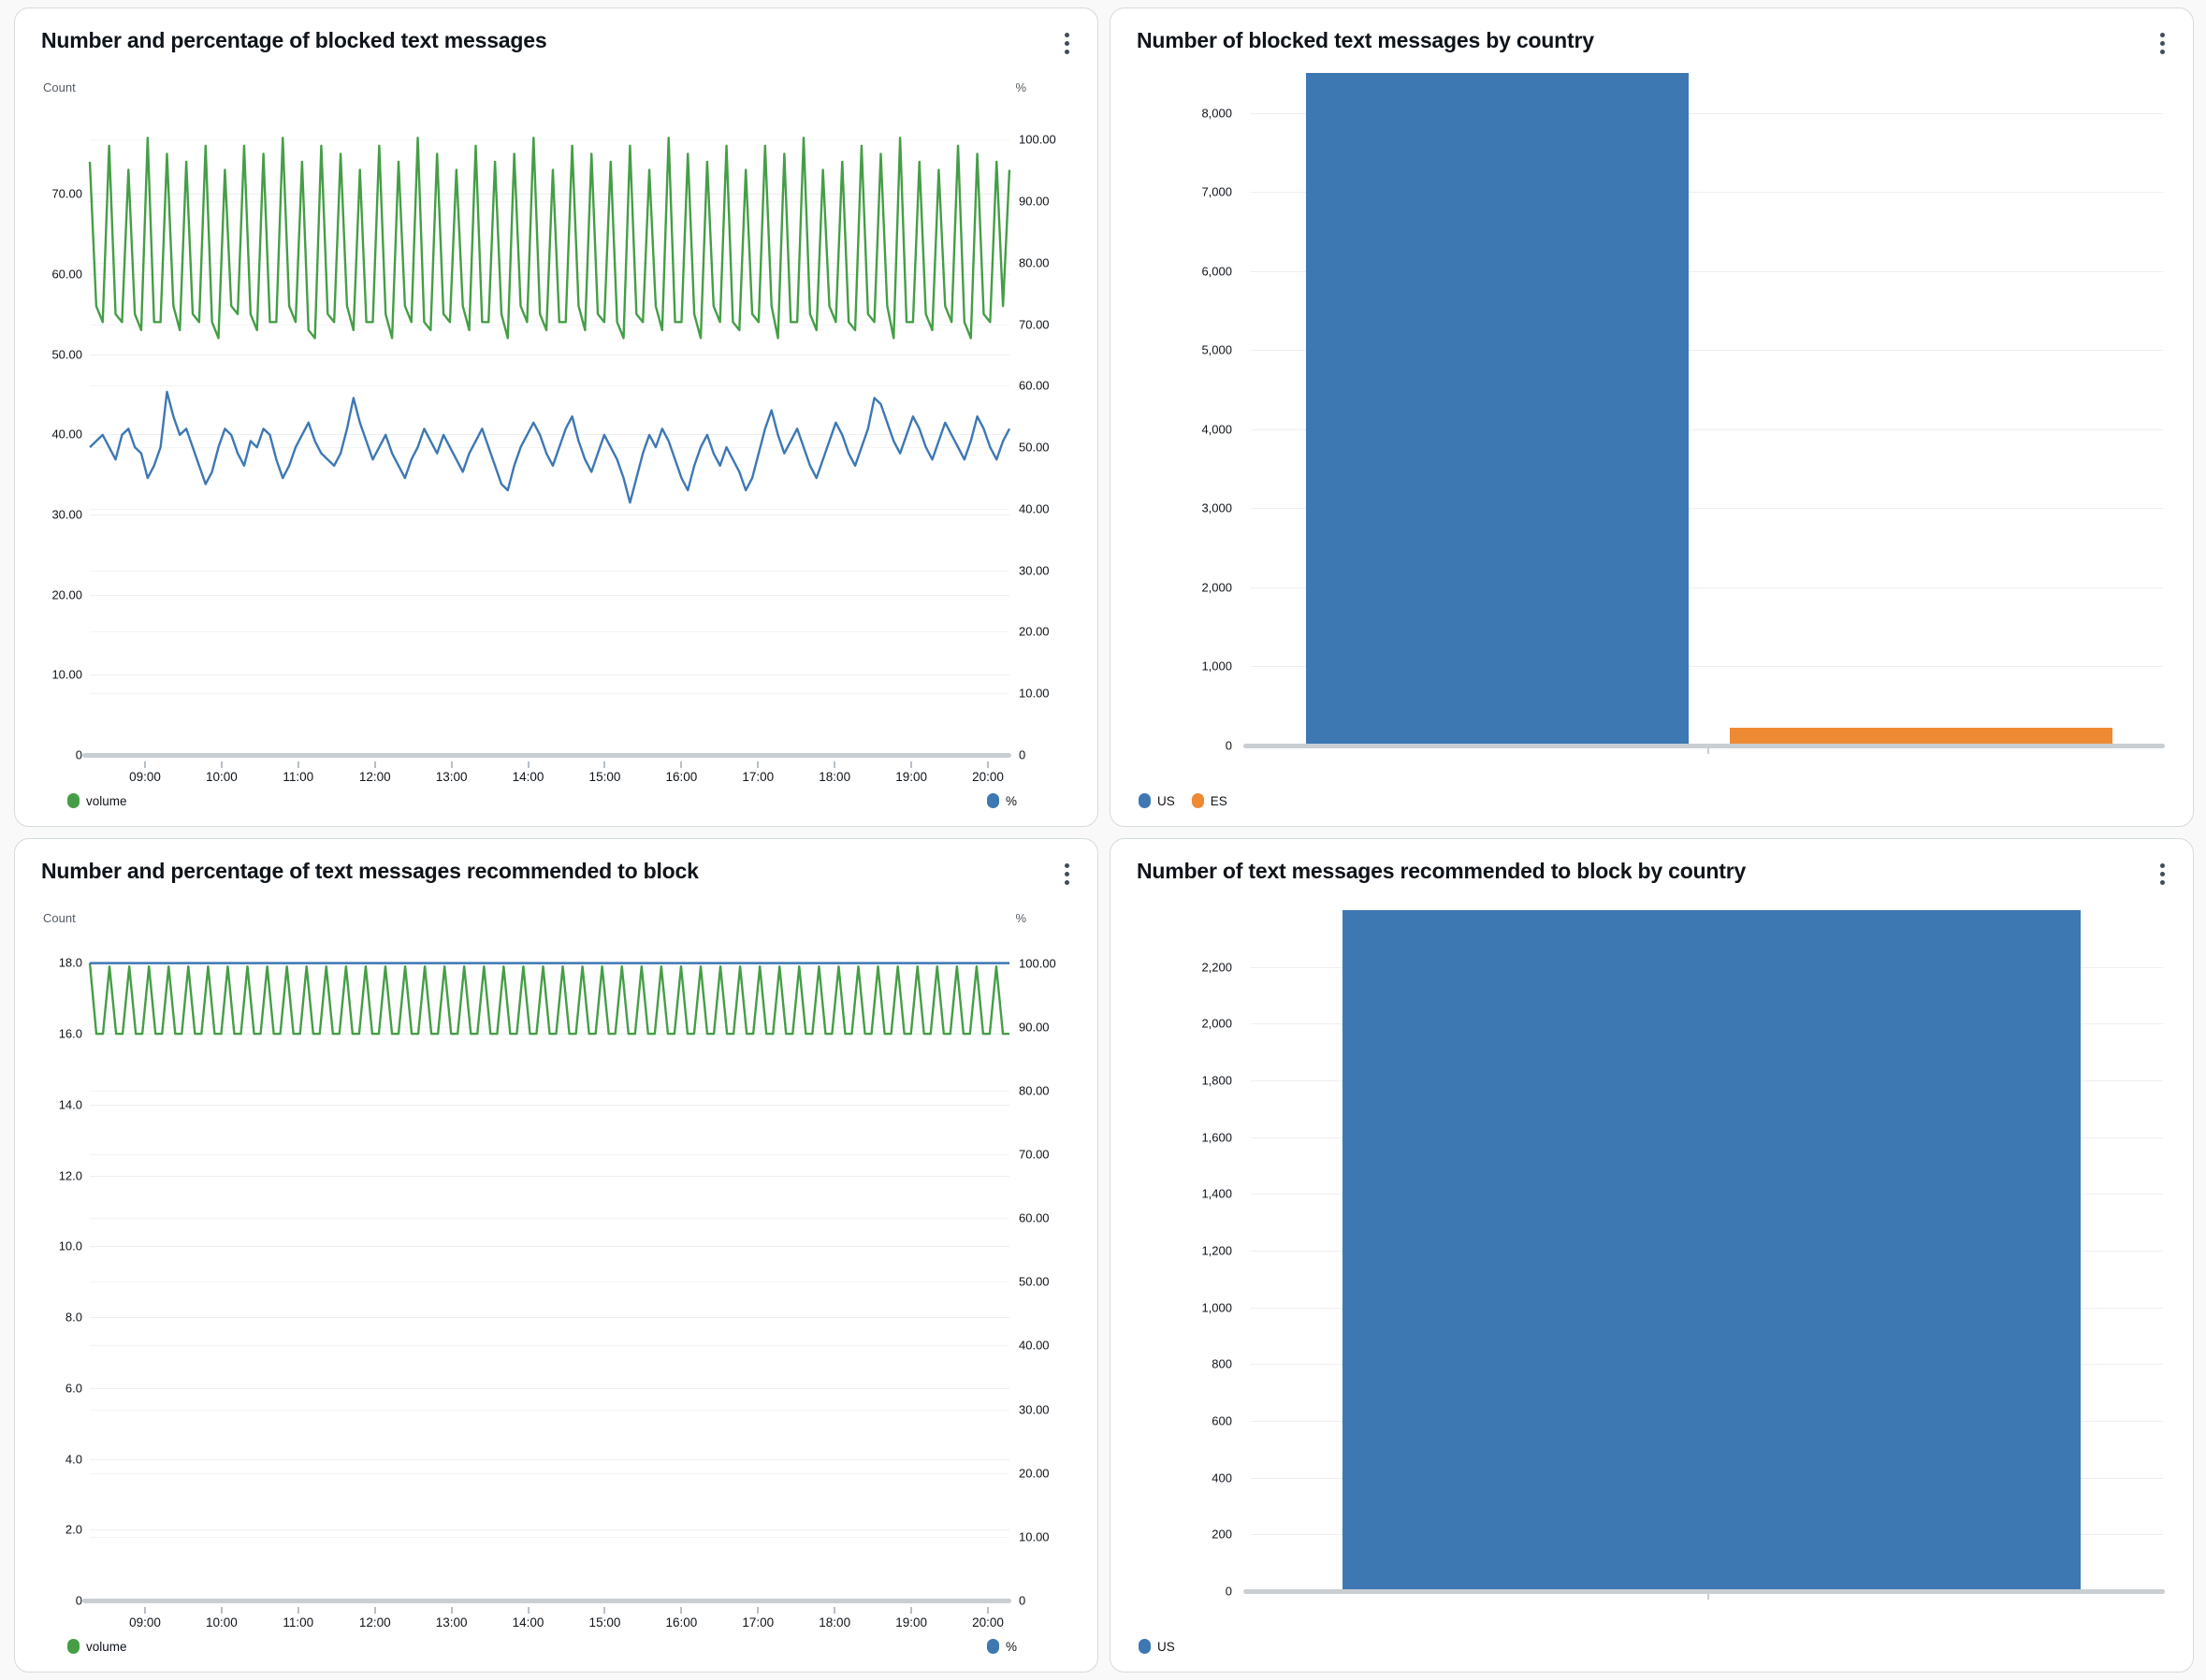 This screenshot has height=1680, width=2206. What do you see at coordinates (1216, 507) in the screenshot?
I see `y-axis-tick-label: 3,000` at bounding box center [1216, 507].